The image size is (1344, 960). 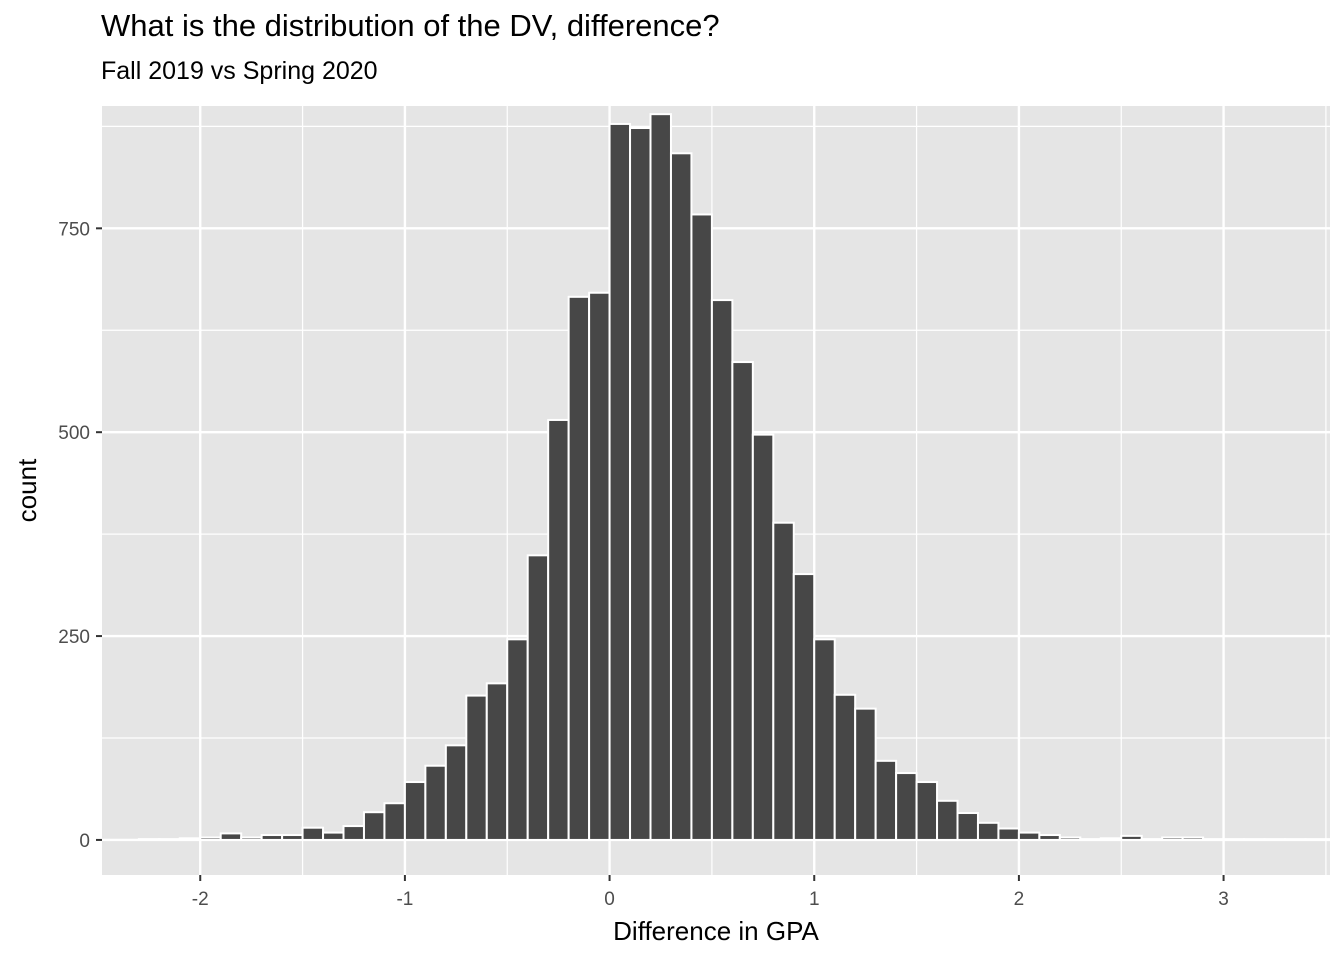 What do you see at coordinates (716, 931) in the screenshot?
I see `x-axis-title: Difference in GPA` at bounding box center [716, 931].